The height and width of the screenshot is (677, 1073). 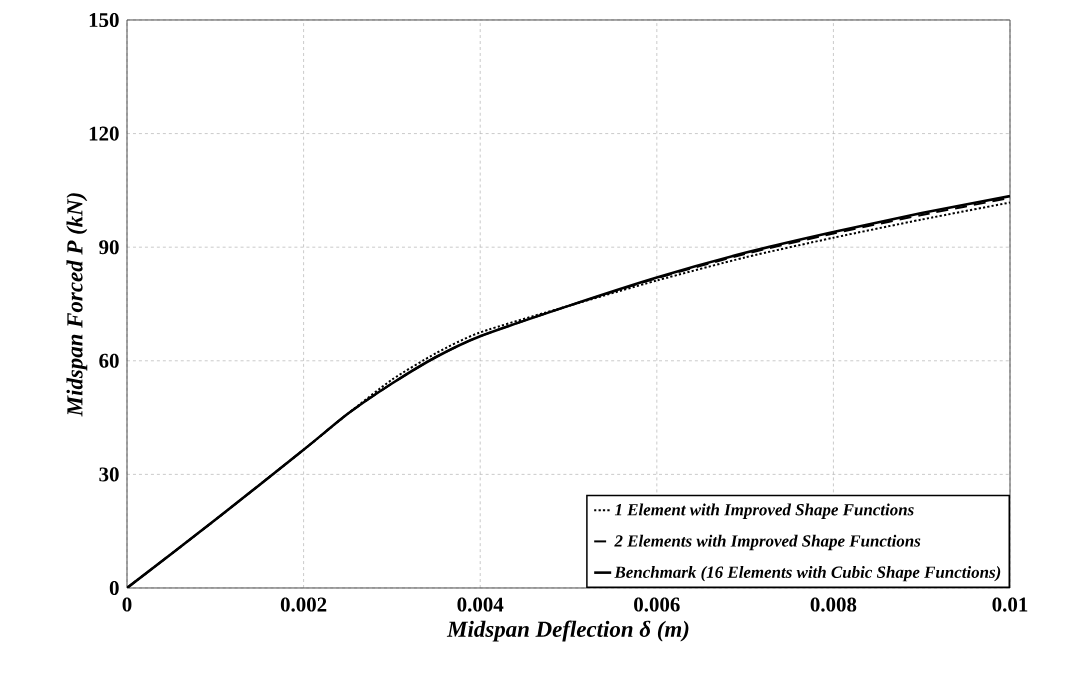 I want to click on y-axis-title: Midspan Forced P (kN), so click(x=77, y=305).